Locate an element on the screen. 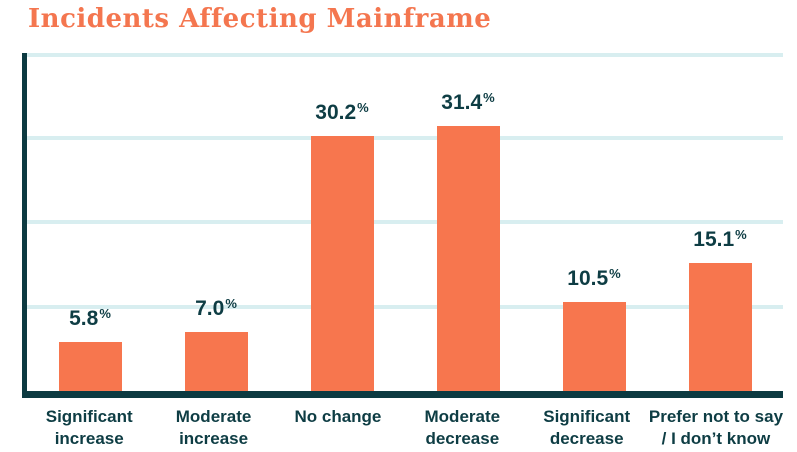 This screenshot has width=797, height=452. bar-value-number: 7.0 is located at coordinates (210, 308).